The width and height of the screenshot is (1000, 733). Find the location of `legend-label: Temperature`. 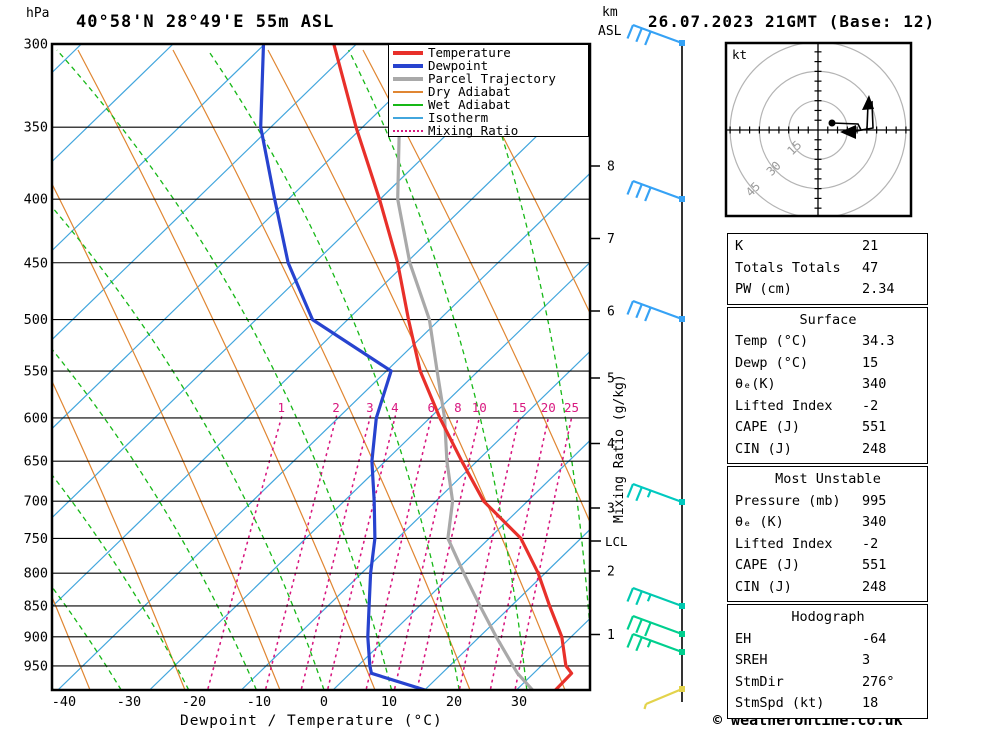

legend-label: Temperature is located at coordinates (469, 52).